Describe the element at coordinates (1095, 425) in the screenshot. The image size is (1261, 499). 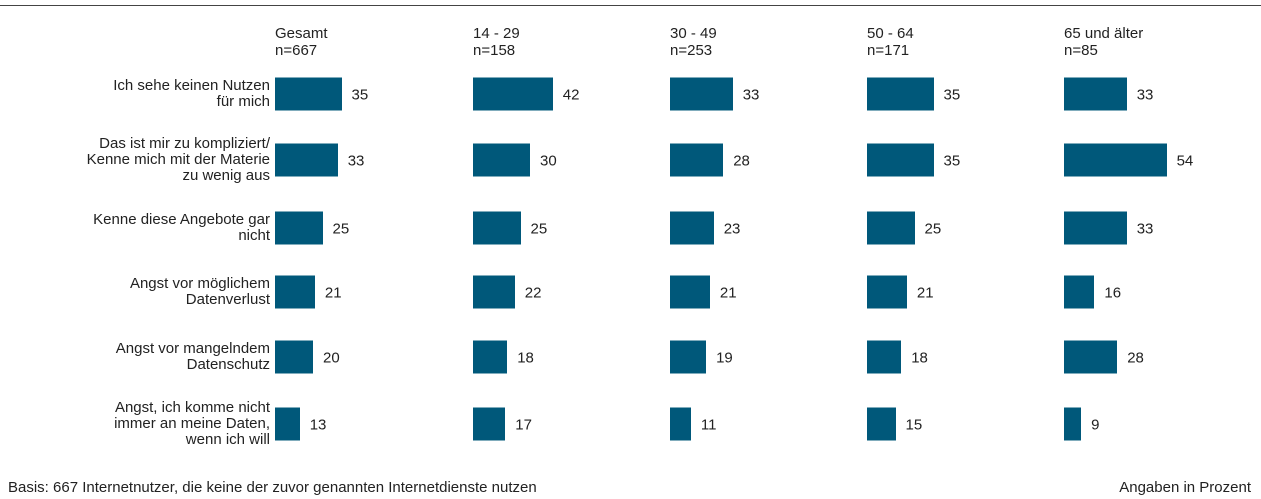
I see `value-label: 9` at that location.